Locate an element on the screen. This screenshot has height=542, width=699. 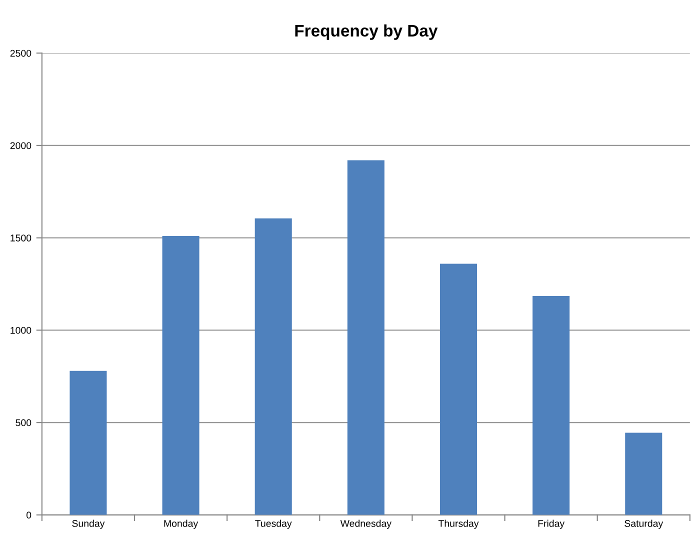
x-tick-label: Sunday is located at coordinates (88, 524).